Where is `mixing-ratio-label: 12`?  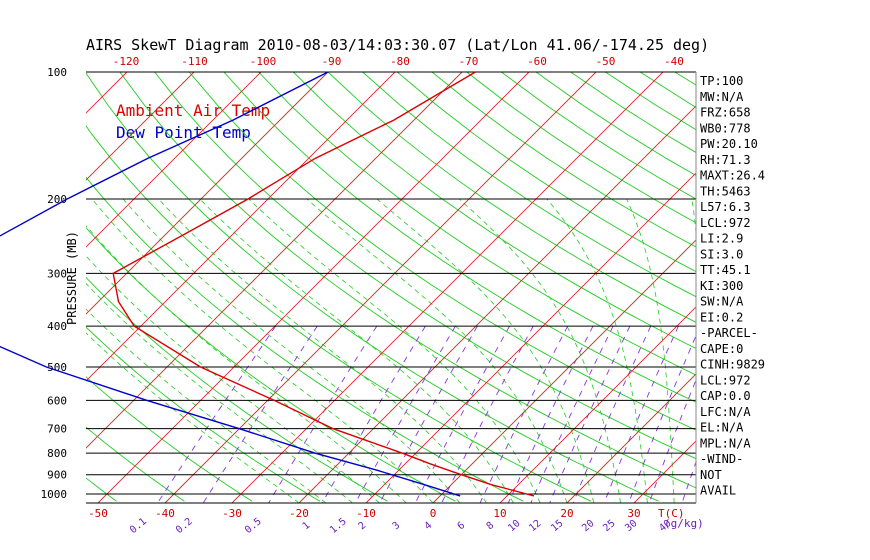
mixing-ratio-label: 12 is located at coordinates (535, 526).